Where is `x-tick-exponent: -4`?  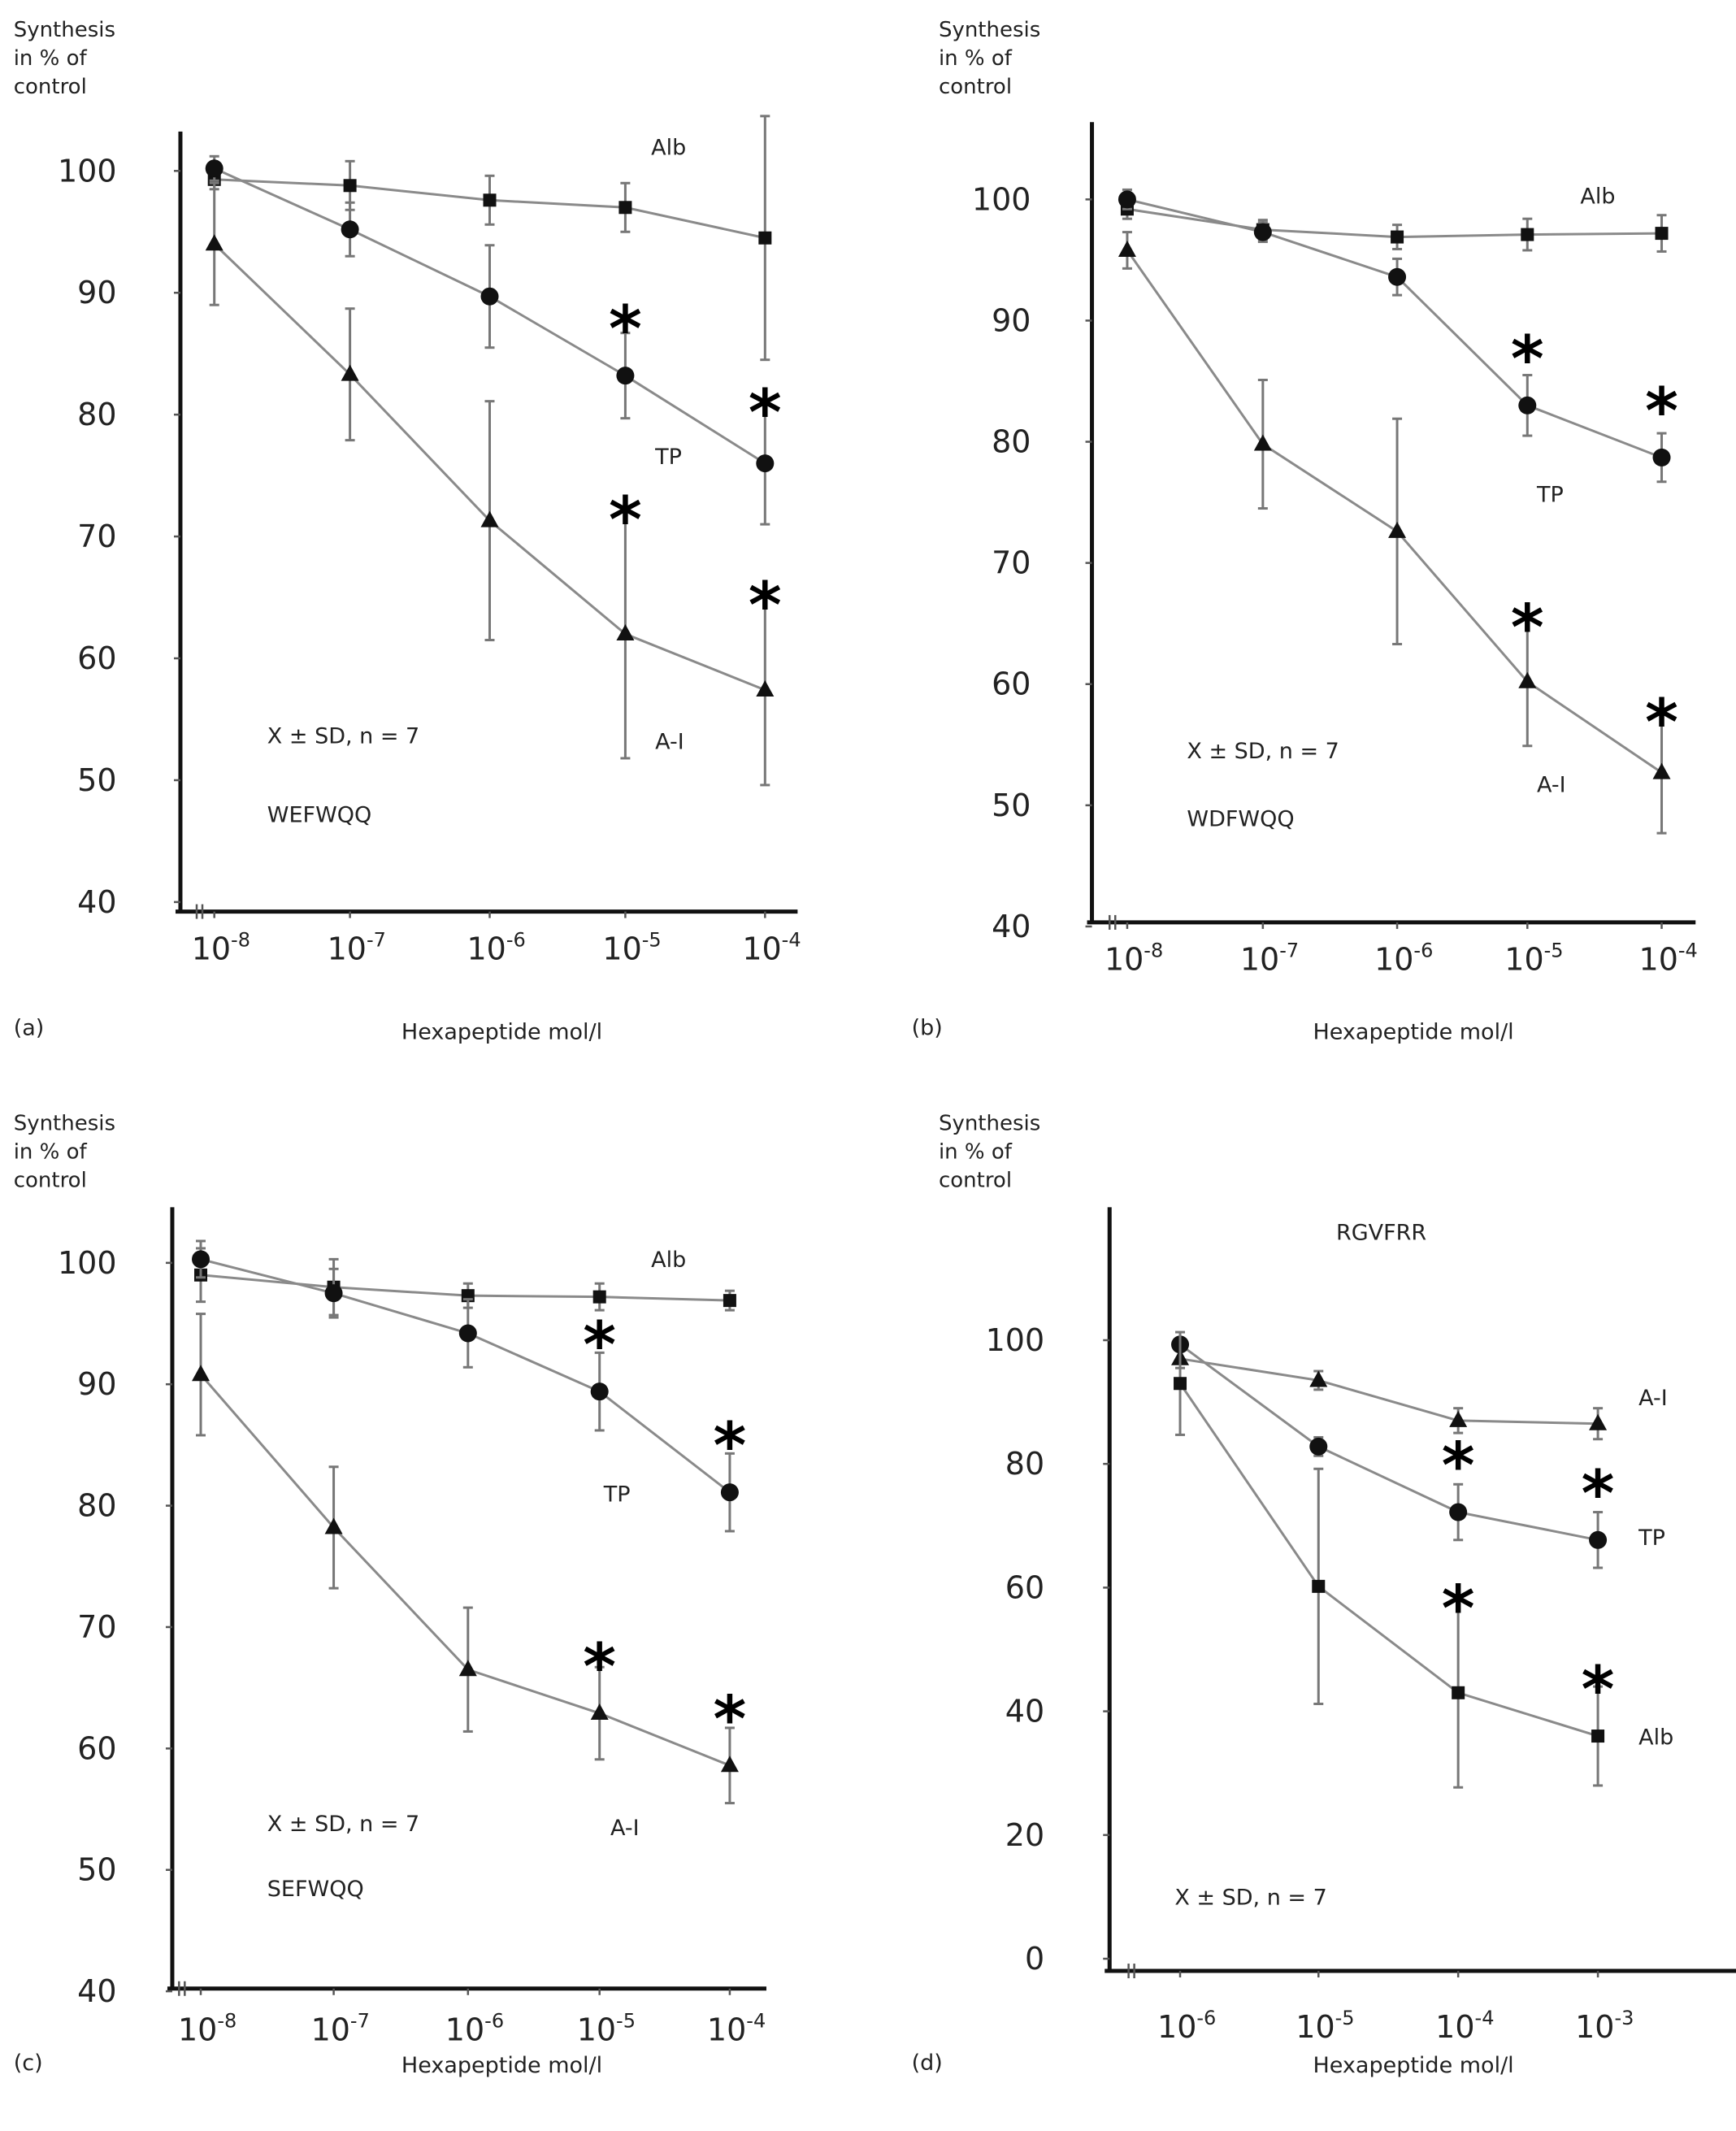
x-tick-exponent: -4 is located at coordinates (791, 939).